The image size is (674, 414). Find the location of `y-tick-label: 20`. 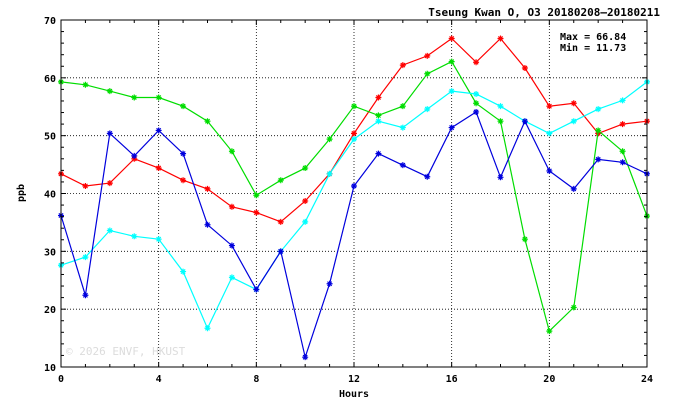

y-tick-label: 20 is located at coordinates (50, 310).